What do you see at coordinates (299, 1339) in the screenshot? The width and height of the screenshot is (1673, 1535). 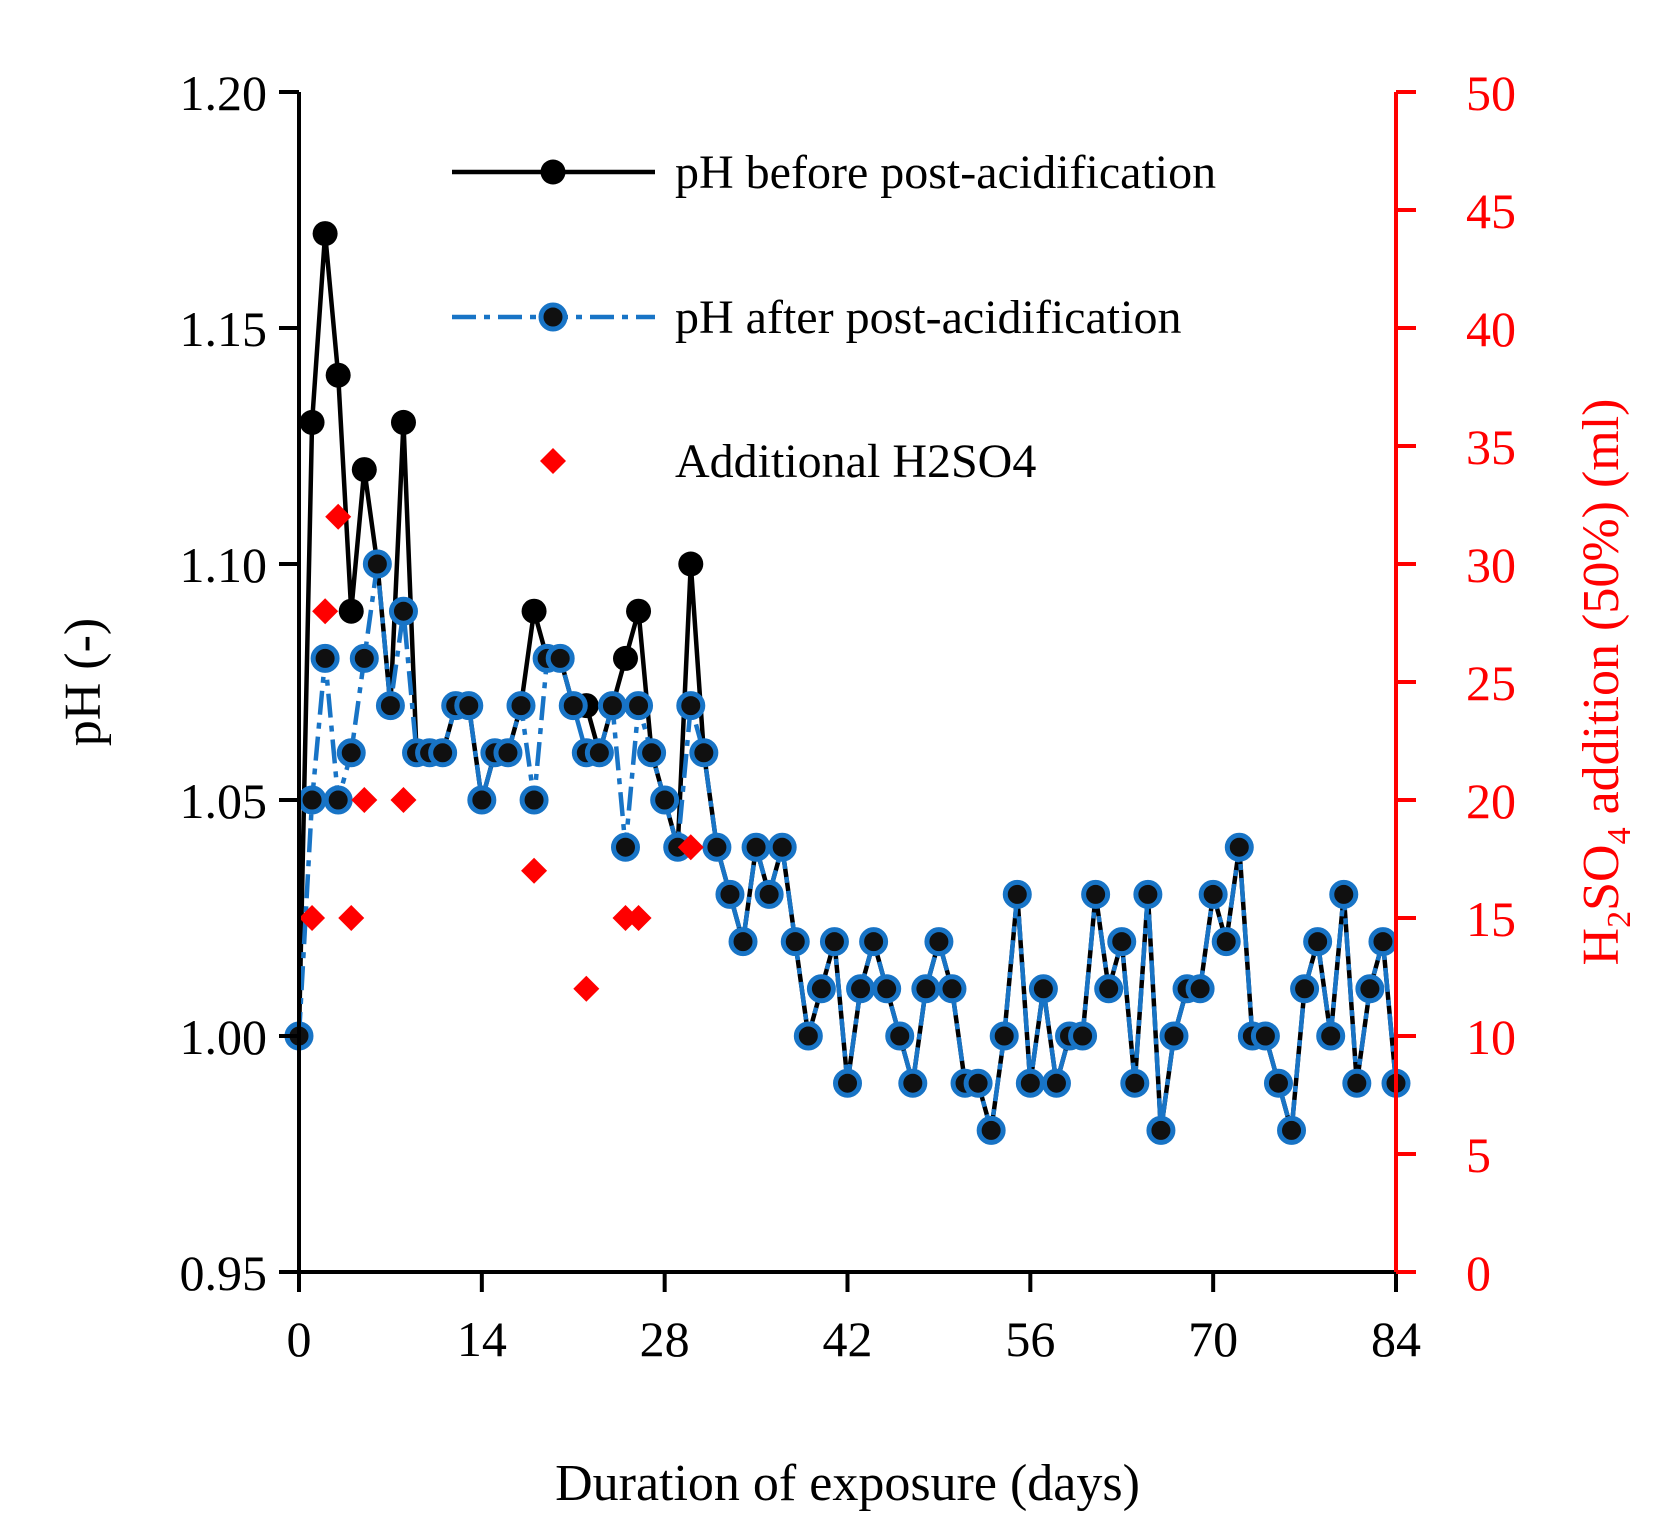 I see `x-tick-label: 0` at bounding box center [299, 1339].